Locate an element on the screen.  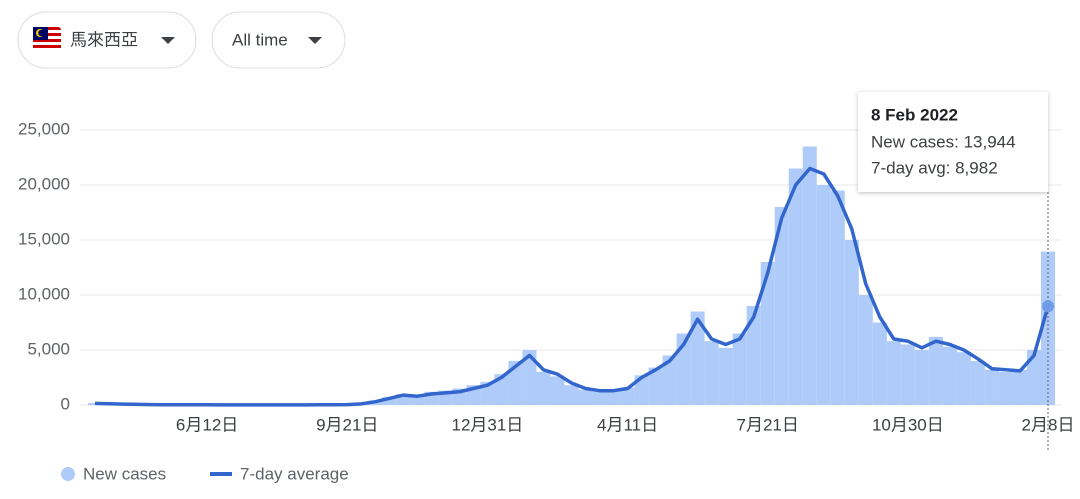
y-tick-label: 5,000 is located at coordinates (48, 348).